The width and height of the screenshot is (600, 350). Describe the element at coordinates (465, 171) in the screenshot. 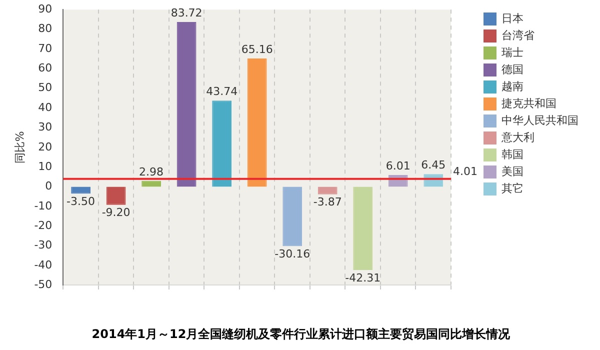

I see `ref-line-label: 4.01` at that location.